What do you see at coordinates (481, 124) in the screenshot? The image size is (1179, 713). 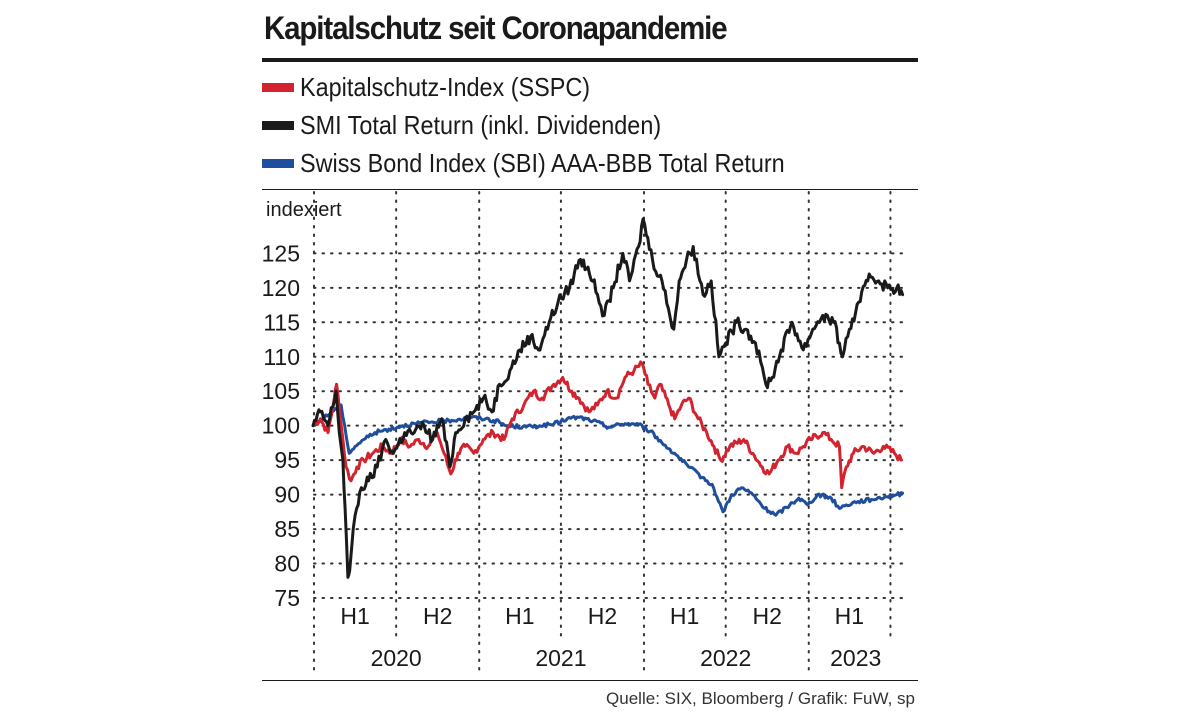 I see `legend-label-smi: SMI Total Return (inkl. Dividenden)` at bounding box center [481, 124].